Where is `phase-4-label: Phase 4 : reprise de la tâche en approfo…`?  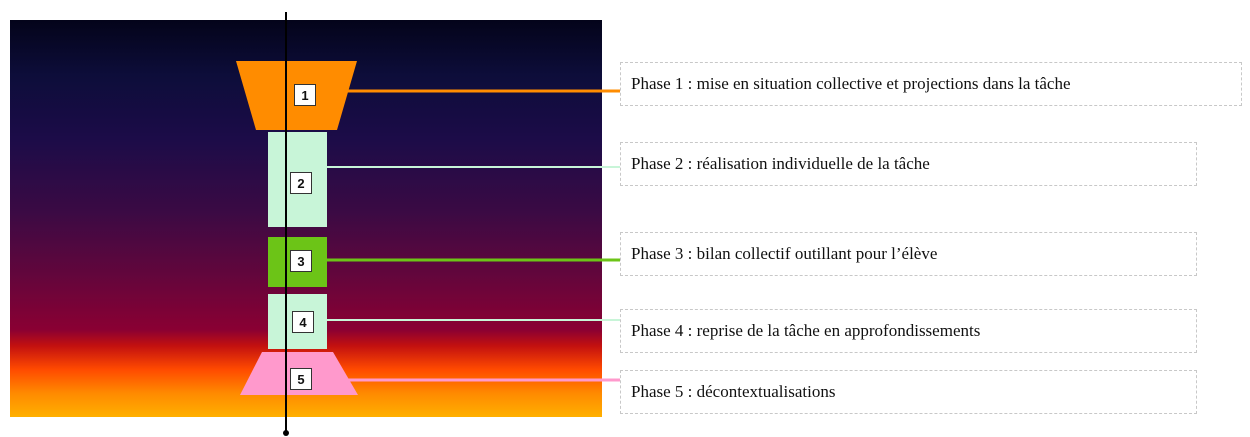
phase-4-label: Phase 4 : reprise de la tâche en approfo… is located at coordinates (806, 330).